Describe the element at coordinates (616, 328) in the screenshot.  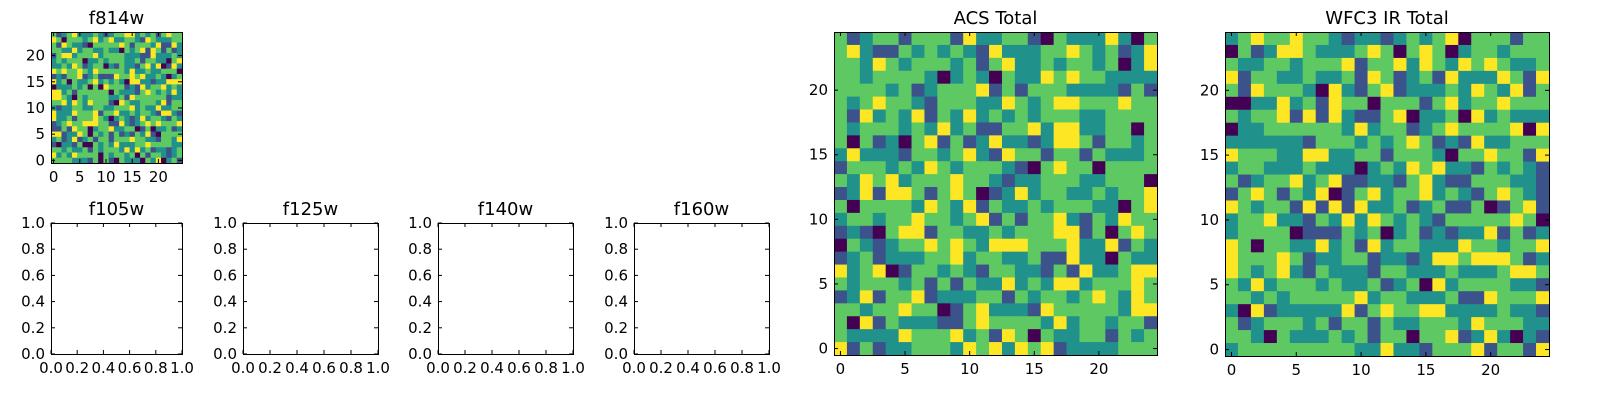
I see `y-tick-label: 0.2` at that location.